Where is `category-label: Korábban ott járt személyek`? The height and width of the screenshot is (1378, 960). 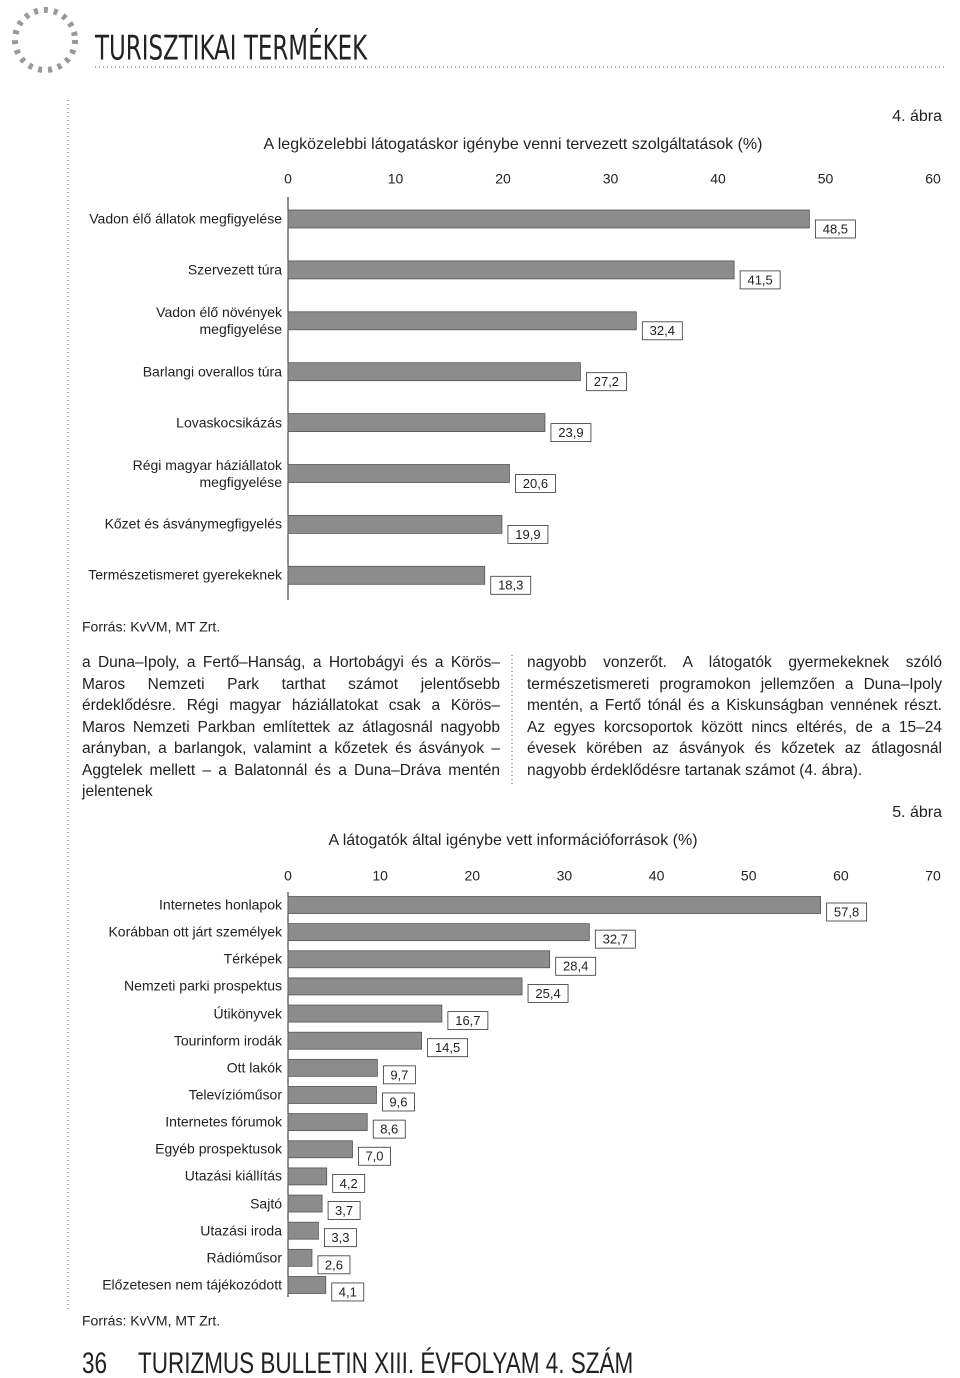 category-label: Korábban ott járt személyek is located at coordinates (195, 931).